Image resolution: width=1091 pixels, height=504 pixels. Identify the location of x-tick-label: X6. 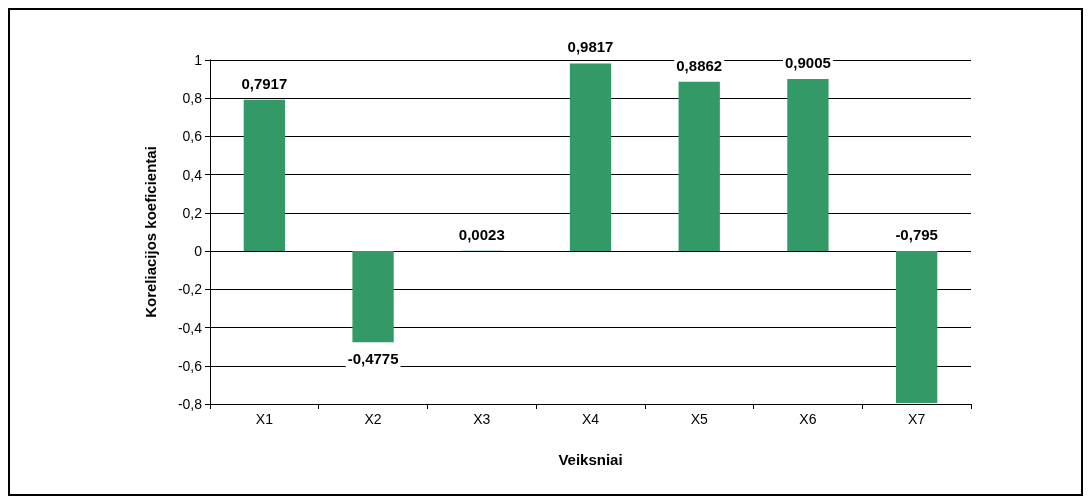
(808, 419).